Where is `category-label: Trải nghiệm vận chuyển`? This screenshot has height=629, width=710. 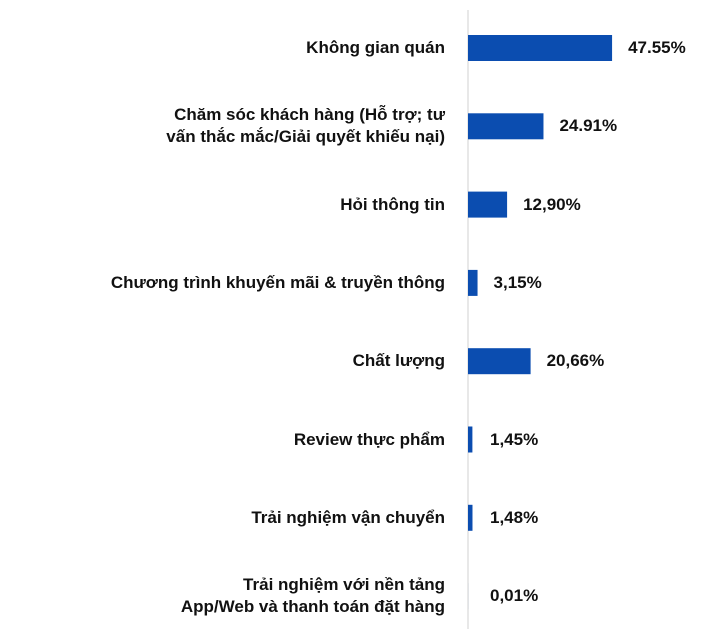
category-label: Trải nghiệm vận chuyển is located at coordinates (348, 517).